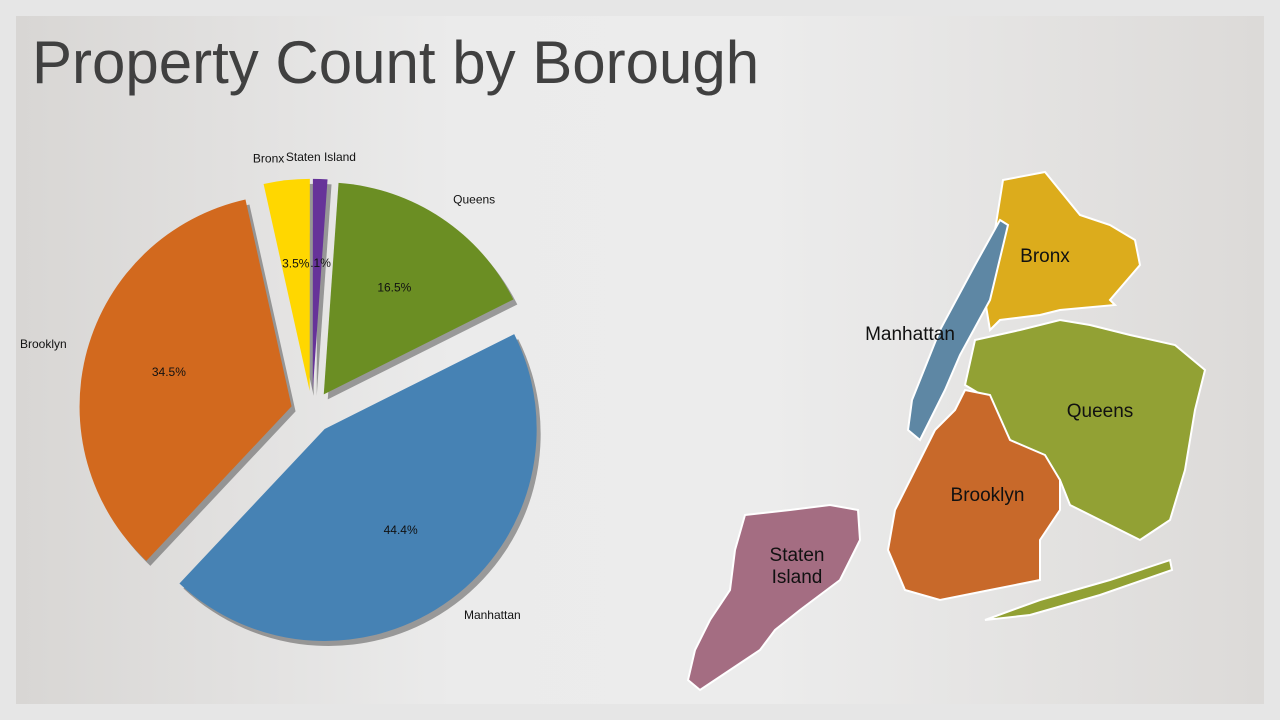  What do you see at coordinates (492, 615) in the screenshot?
I see `wedge-label: Manhattan` at bounding box center [492, 615].